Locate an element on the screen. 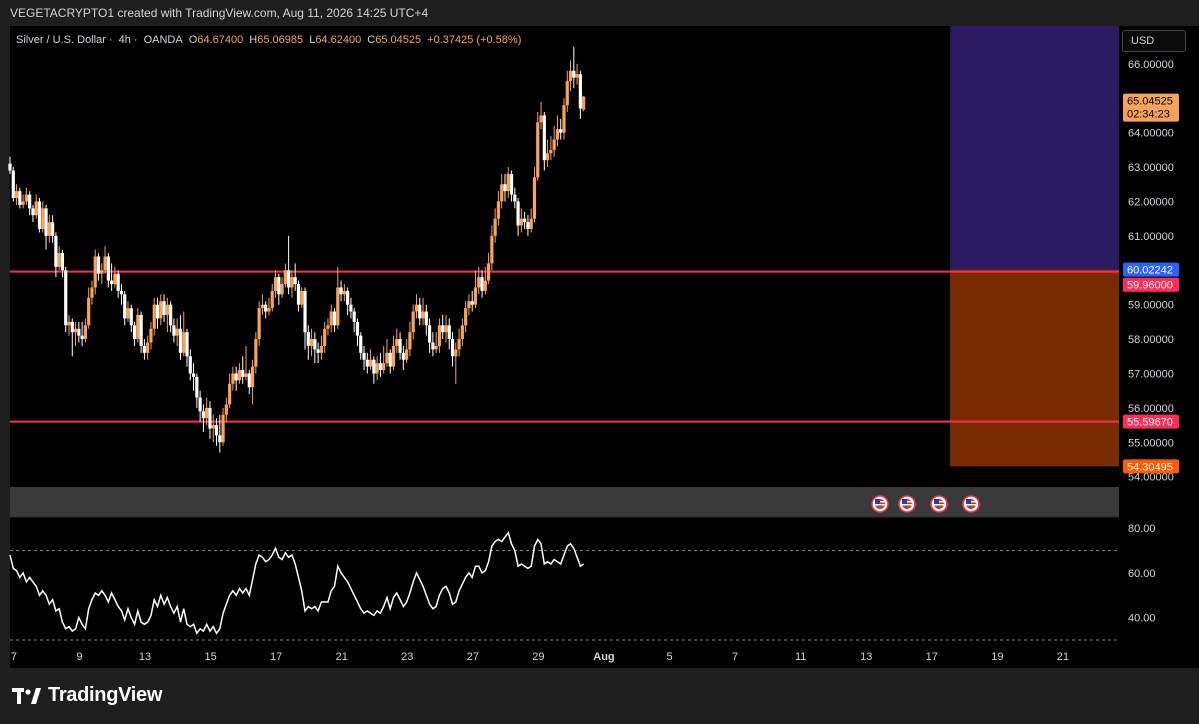 The width and height of the screenshot is (1199, 724). legend-open: 64.67400 is located at coordinates (220, 40).